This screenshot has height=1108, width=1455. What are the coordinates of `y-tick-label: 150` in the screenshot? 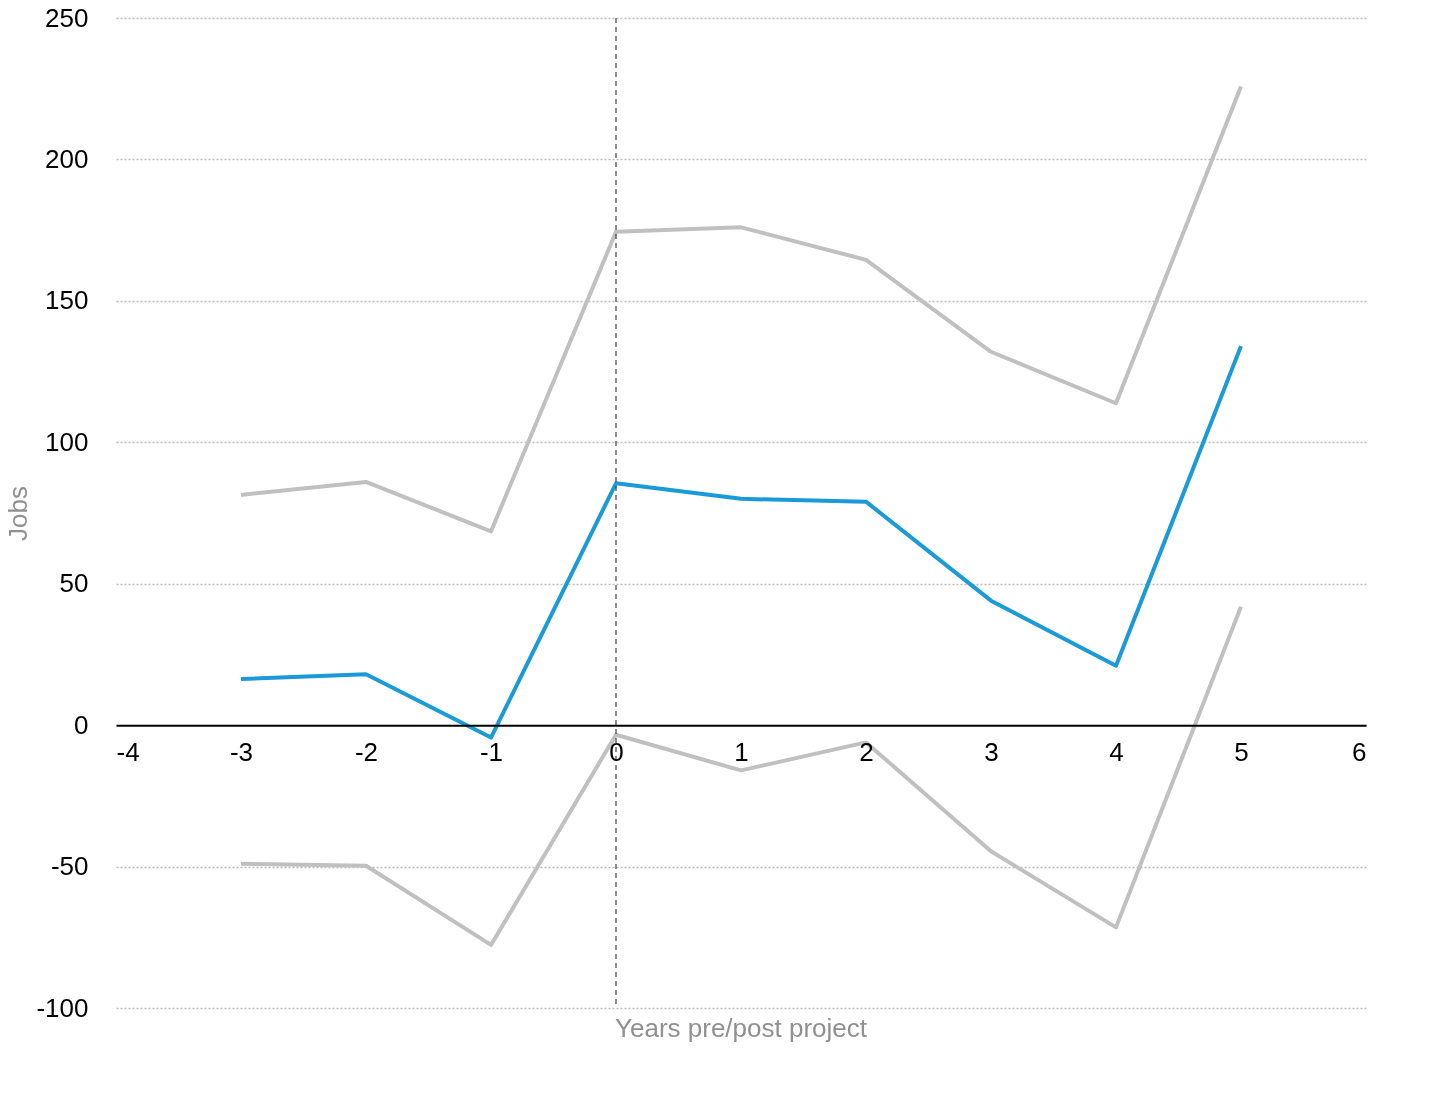 It's located at (67, 300).